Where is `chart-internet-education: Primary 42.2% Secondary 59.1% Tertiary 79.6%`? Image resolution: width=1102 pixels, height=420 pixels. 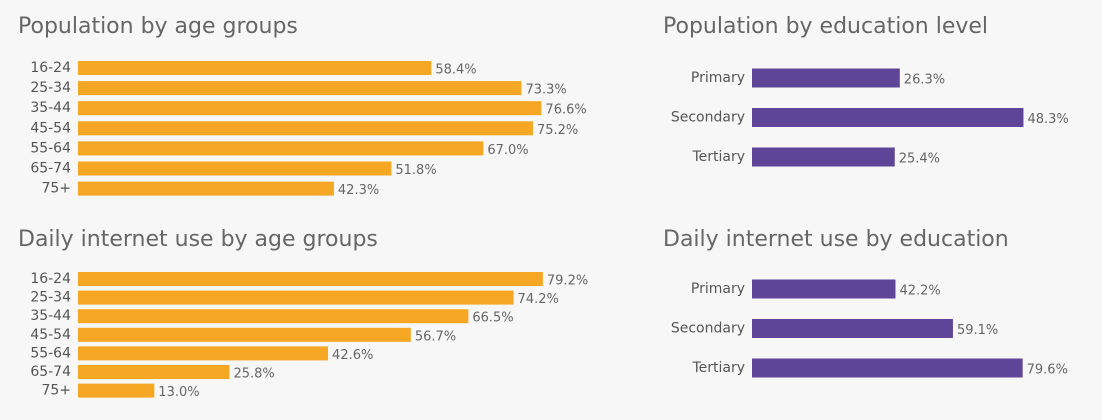 chart-internet-education: Primary 42.2% Secondary 59.1% Tertiary 79.6% is located at coordinates (869, 328).